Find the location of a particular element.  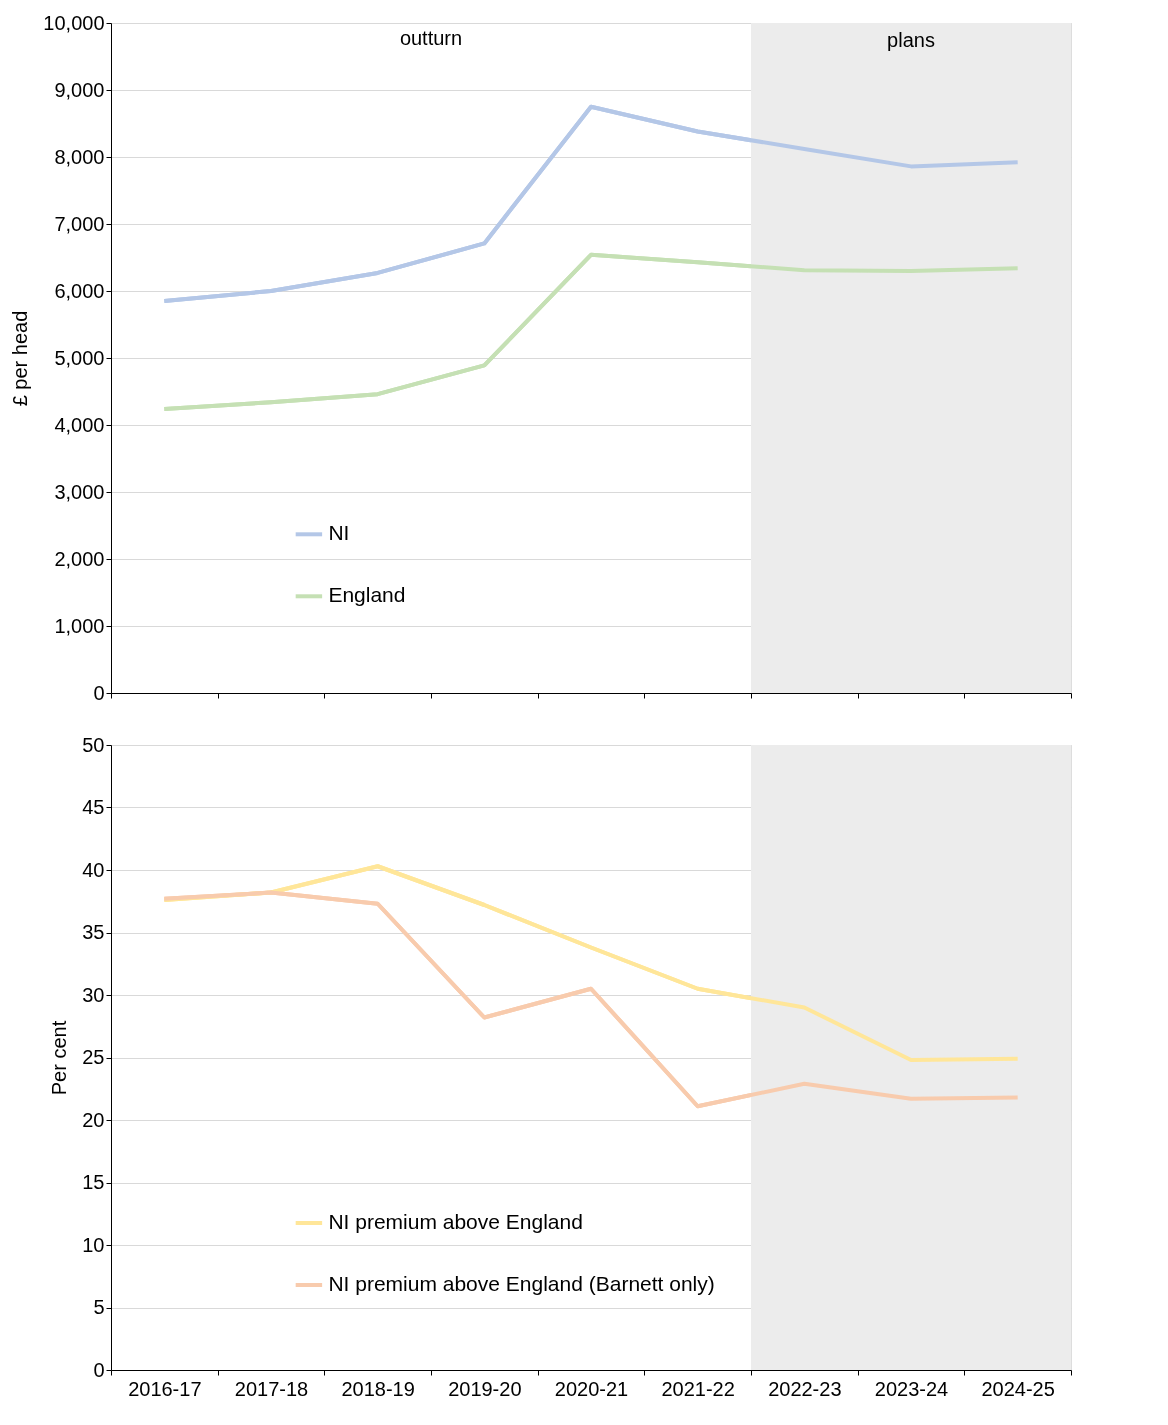

x-tick-label: 2020-21 is located at coordinates (591, 1388).